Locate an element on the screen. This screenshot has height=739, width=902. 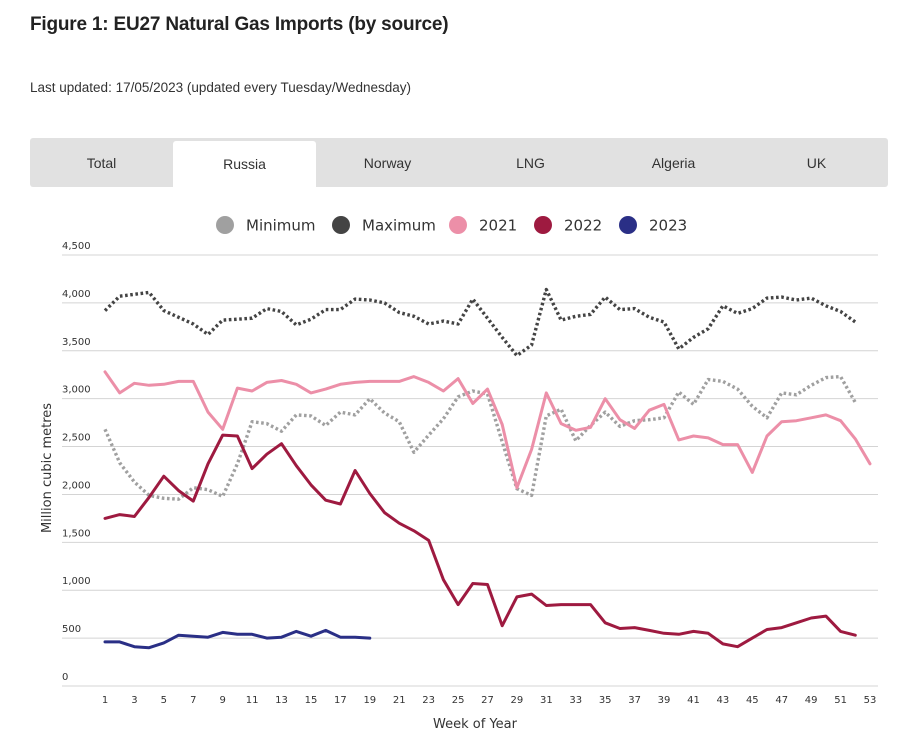
source-tab-bar: Total Russia Norway LNG Algeria UK is located at coordinates (459, 162).